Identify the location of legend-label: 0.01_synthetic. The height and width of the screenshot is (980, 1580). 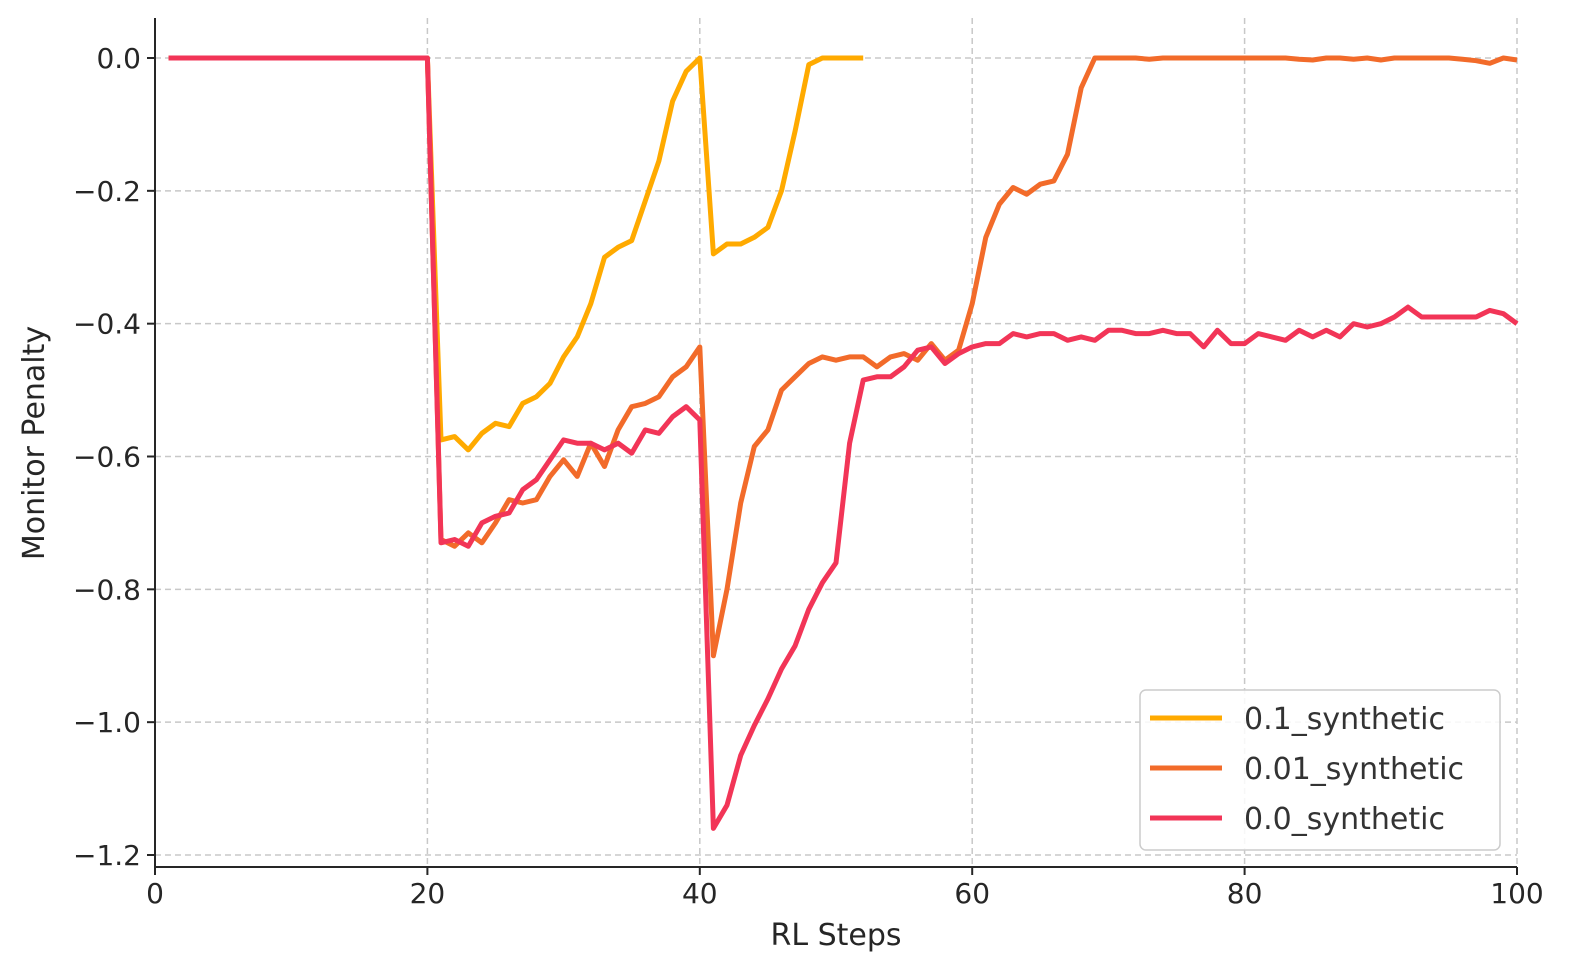
(1354, 769).